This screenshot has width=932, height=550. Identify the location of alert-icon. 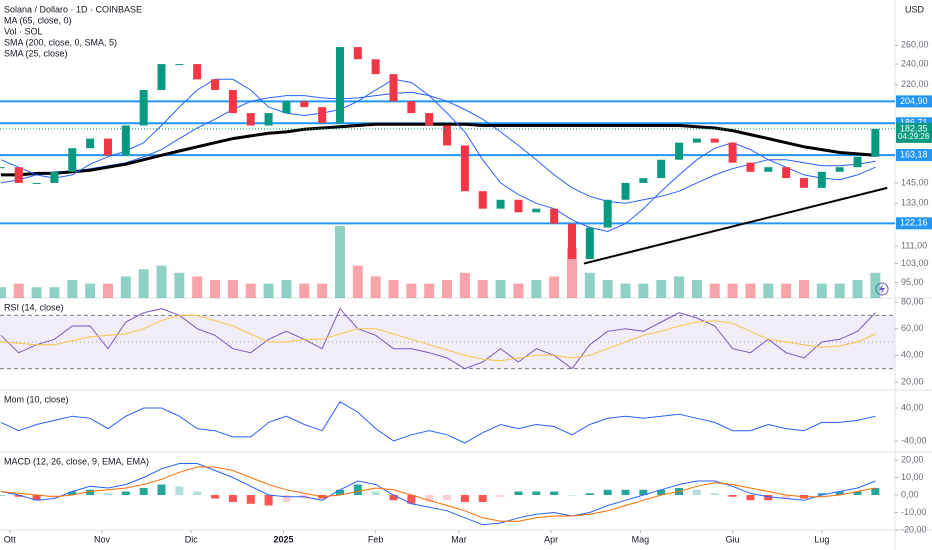
(882, 289).